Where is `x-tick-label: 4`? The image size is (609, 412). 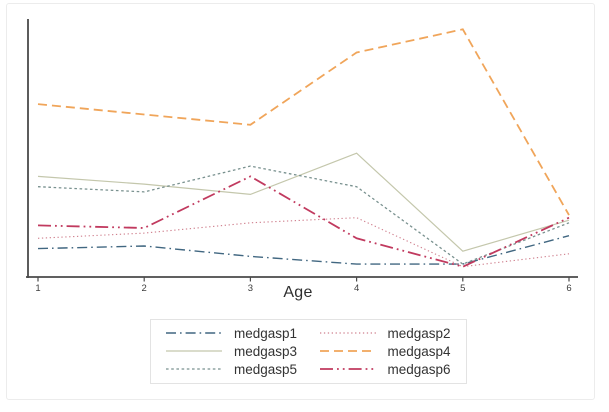 x-tick-label: 4 is located at coordinates (356, 288).